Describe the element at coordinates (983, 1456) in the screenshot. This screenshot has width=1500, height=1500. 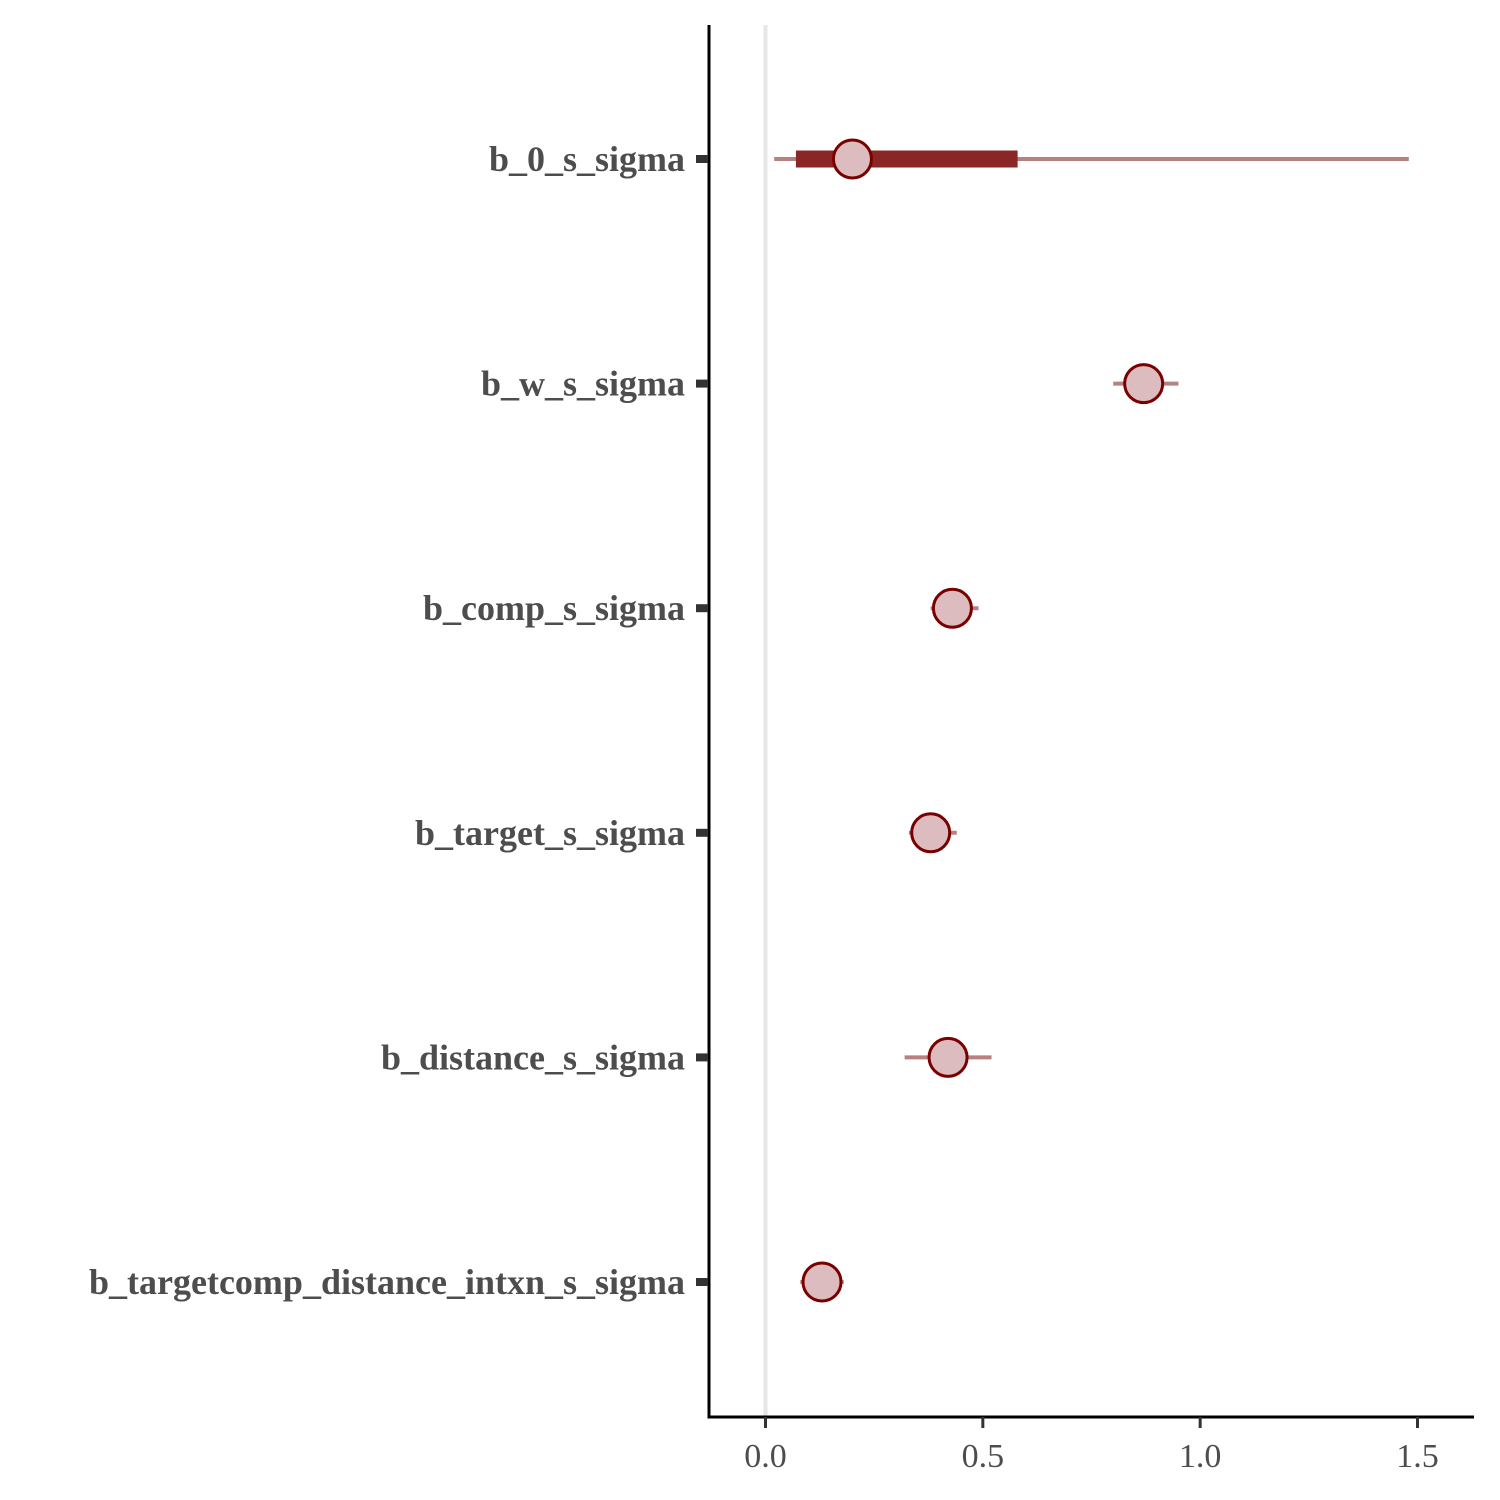
I see `x-tick-label: 0.5` at that location.